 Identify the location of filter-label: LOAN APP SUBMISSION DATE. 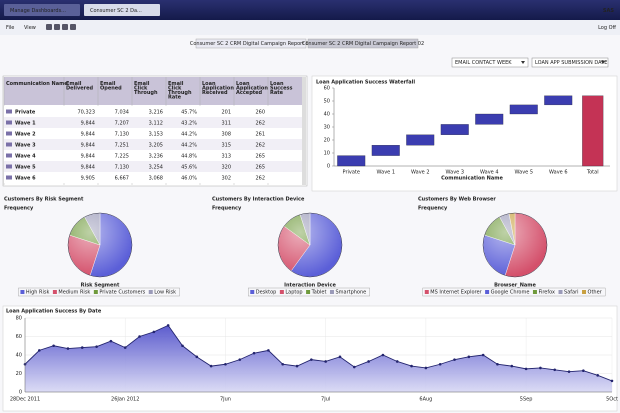
(571, 63).